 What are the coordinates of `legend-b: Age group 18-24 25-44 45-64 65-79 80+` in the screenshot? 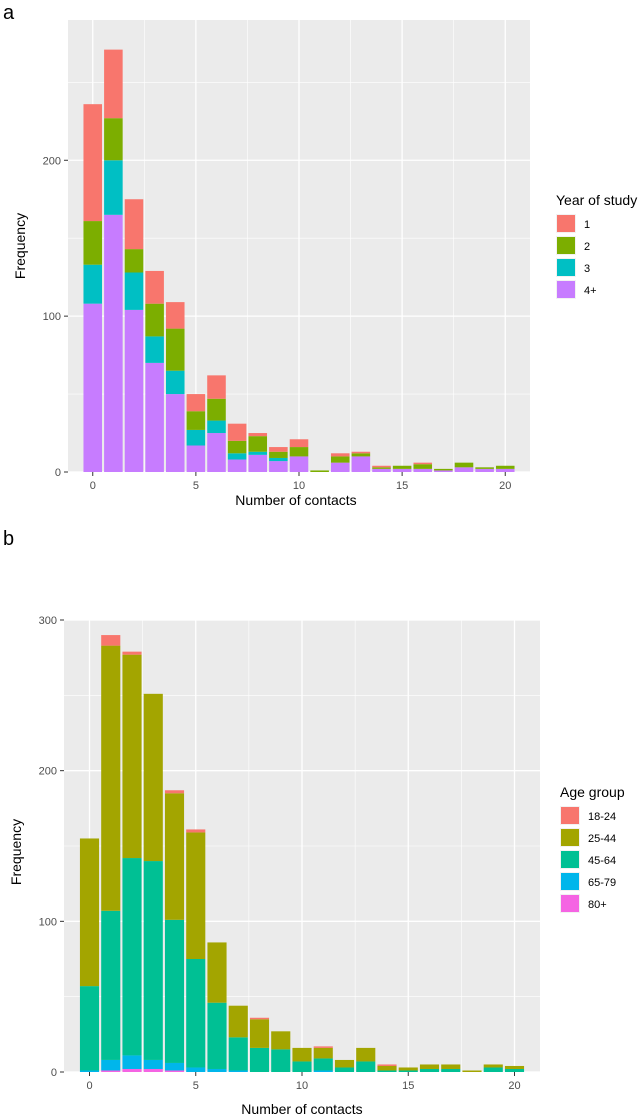 It's located at (592, 848).